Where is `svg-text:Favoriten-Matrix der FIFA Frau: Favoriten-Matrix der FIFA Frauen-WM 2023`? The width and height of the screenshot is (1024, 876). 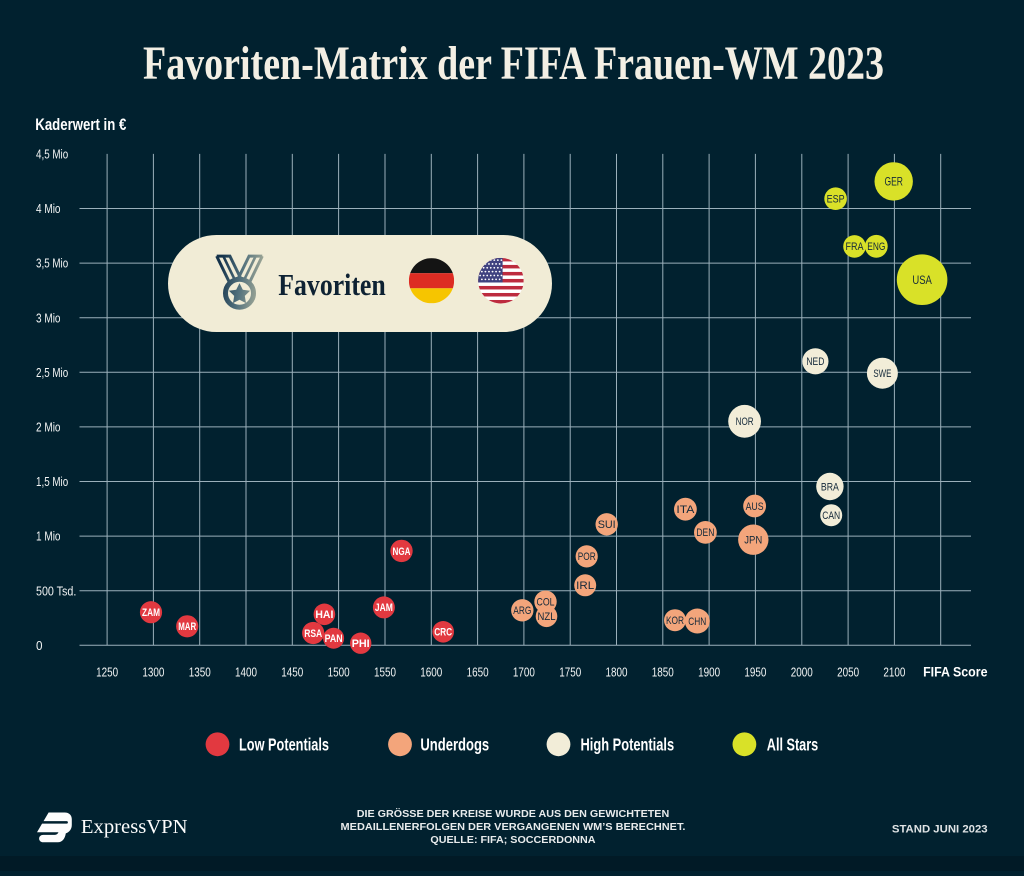 svg-text:Favoriten-Matrix der FIFA Frau: Favoriten-Matrix der FIFA Frauen-WM 2023 is located at coordinates (513, 63).